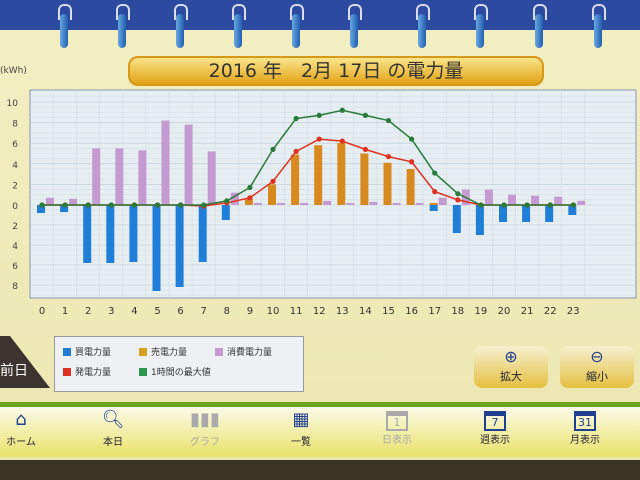 The height and width of the screenshot is (480, 640). What do you see at coordinates (227, 311) in the screenshot?
I see `x-tick-label: 8` at bounding box center [227, 311].